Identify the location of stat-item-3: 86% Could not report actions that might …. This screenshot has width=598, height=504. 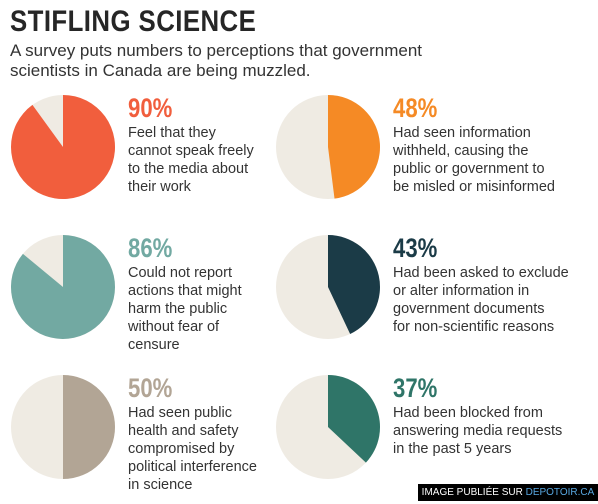
(155, 299).